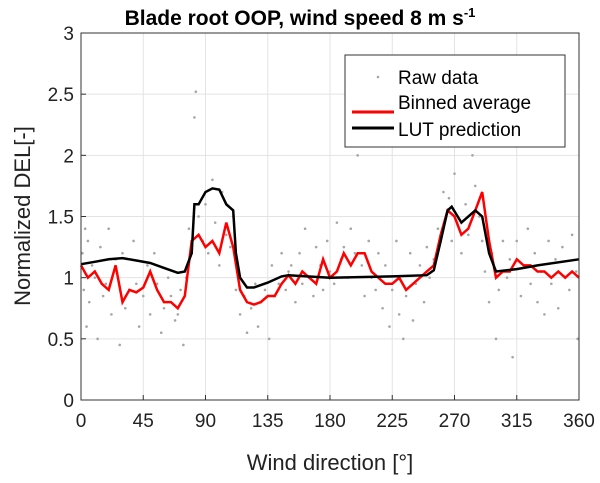 Image resolution: width=600 pixels, height=483 pixels. I want to click on legend-raw-label: Raw data, so click(438, 78).